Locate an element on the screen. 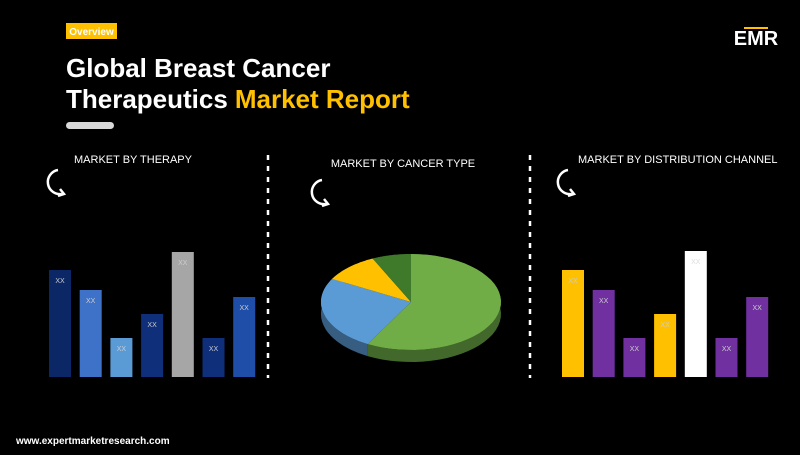  arrow-icons is located at coordinates (311, 188).